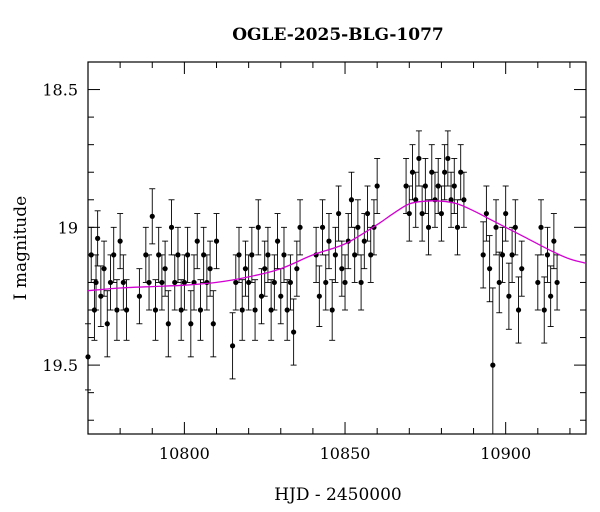 This screenshot has width=600, height=512. I want to click on y-tick-label: 18.5, so click(60, 90).